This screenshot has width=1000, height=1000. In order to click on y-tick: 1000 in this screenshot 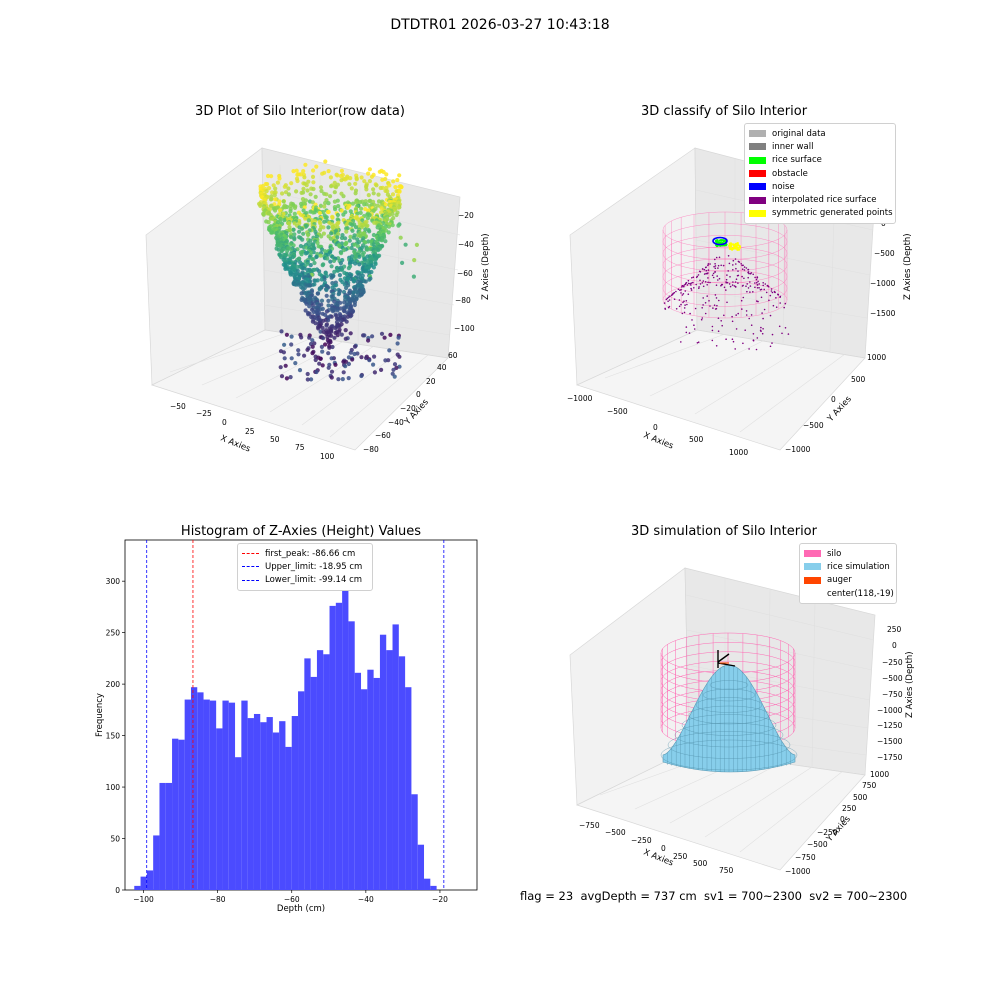, I will do `click(876, 357)`.